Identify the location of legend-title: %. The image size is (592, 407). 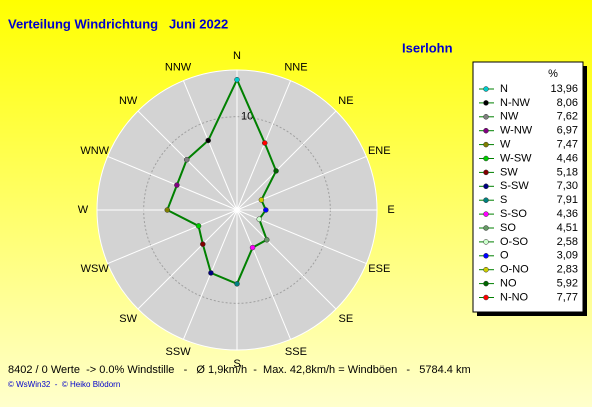
(553, 74).